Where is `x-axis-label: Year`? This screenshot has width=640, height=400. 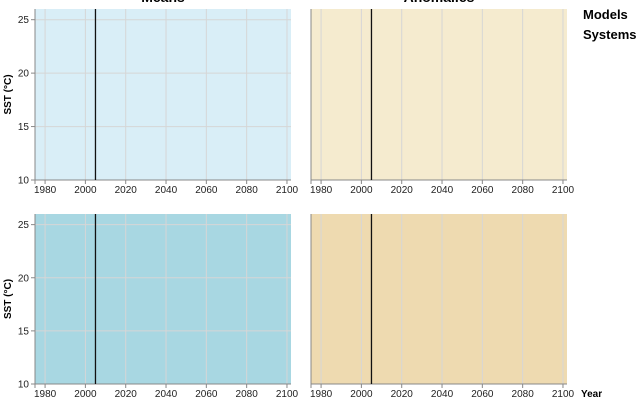
x-axis-label: Year is located at coordinates (591, 394).